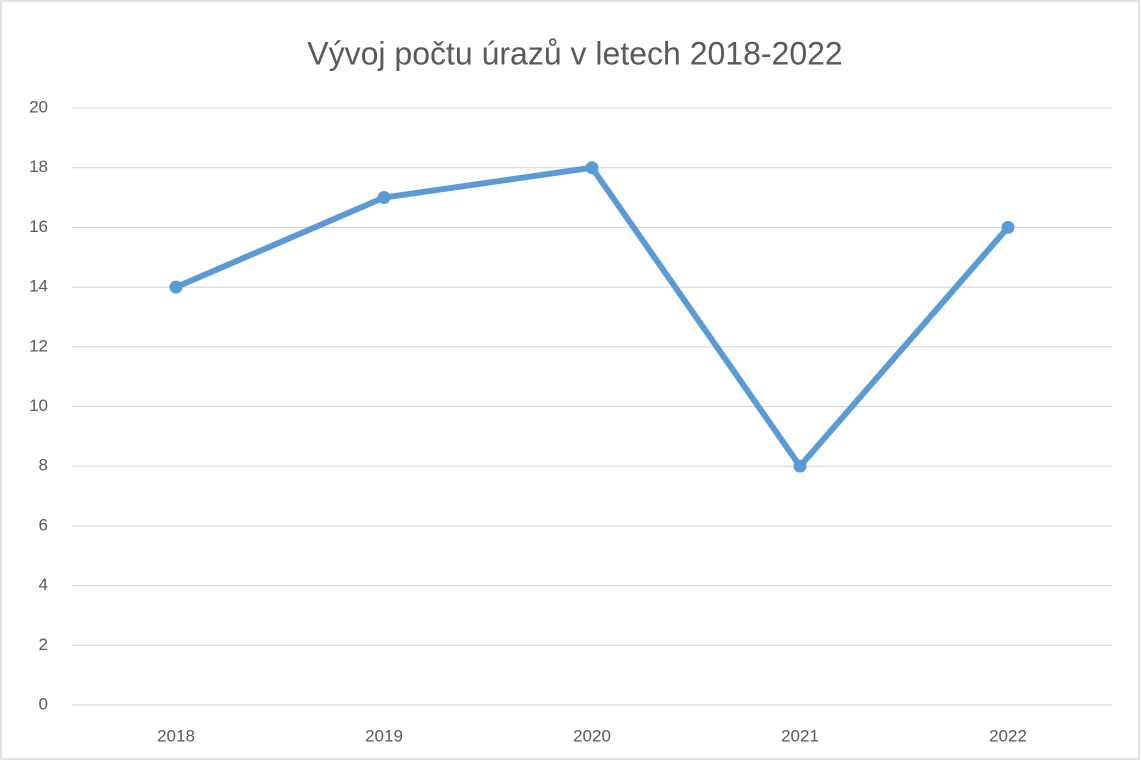 The image size is (1141, 760). Describe the element at coordinates (43, 703) in the screenshot. I see `y-tick-label: 0` at that location.